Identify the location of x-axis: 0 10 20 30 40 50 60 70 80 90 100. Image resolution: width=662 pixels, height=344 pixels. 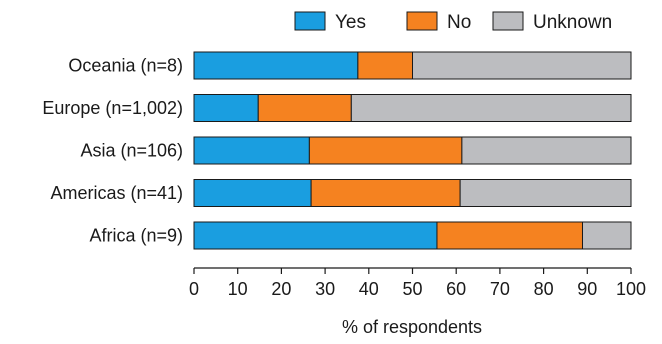
(417, 283).